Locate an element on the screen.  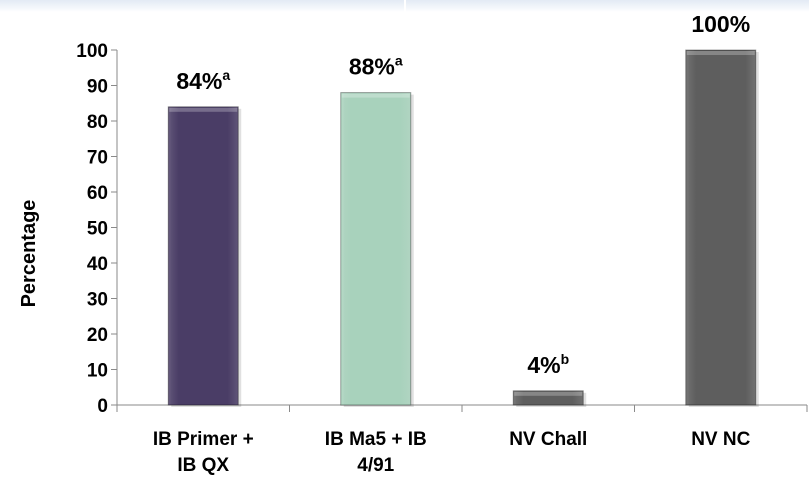
y-tick-label: 30 is located at coordinates (97, 300).